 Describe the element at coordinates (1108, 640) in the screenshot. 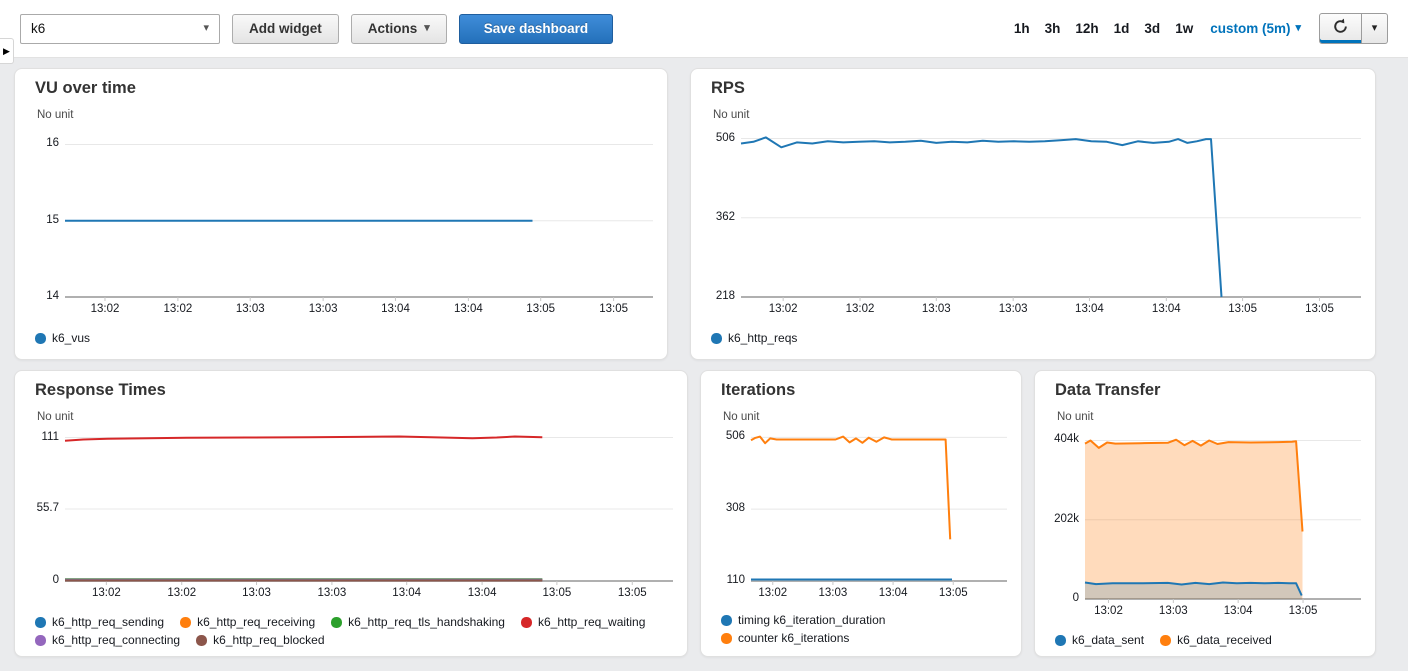

I see `legend-label: k6_data_sent` at that location.